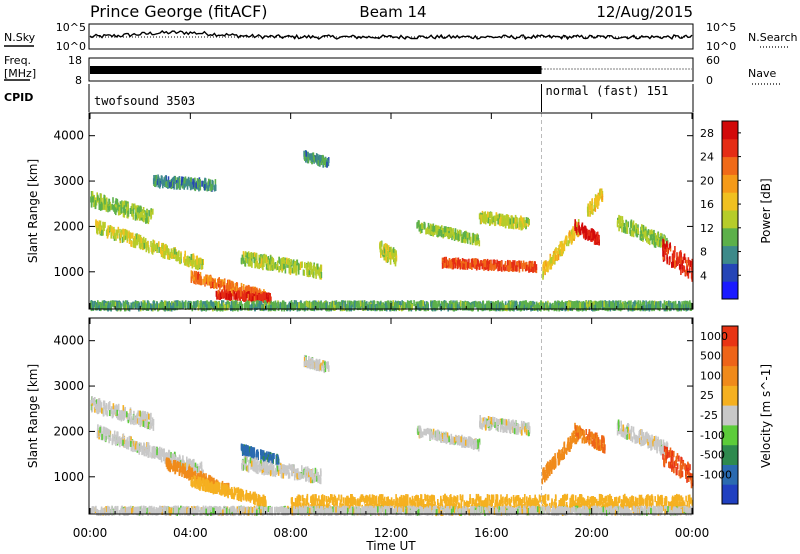 The height and width of the screenshot is (554, 800). What do you see at coordinates (591, 533) in the screenshot?
I see `x-tick-label-5: 20:00` at bounding box center [591, 533].